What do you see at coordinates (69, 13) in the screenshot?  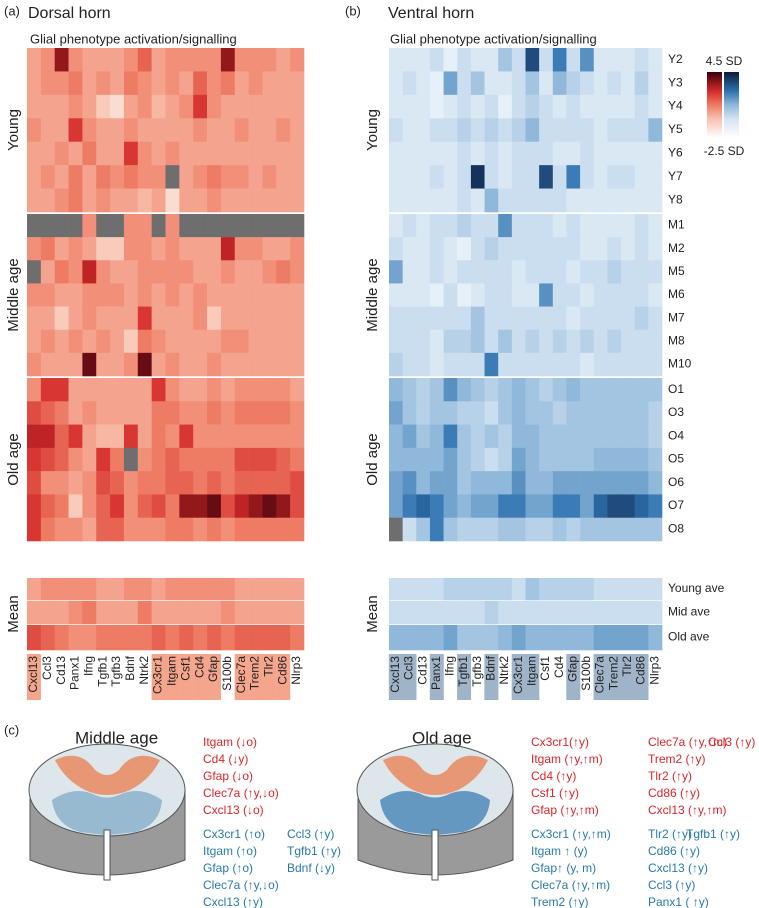 I see `chart-title: Dorsal horn` at bounding box center [69, 13].